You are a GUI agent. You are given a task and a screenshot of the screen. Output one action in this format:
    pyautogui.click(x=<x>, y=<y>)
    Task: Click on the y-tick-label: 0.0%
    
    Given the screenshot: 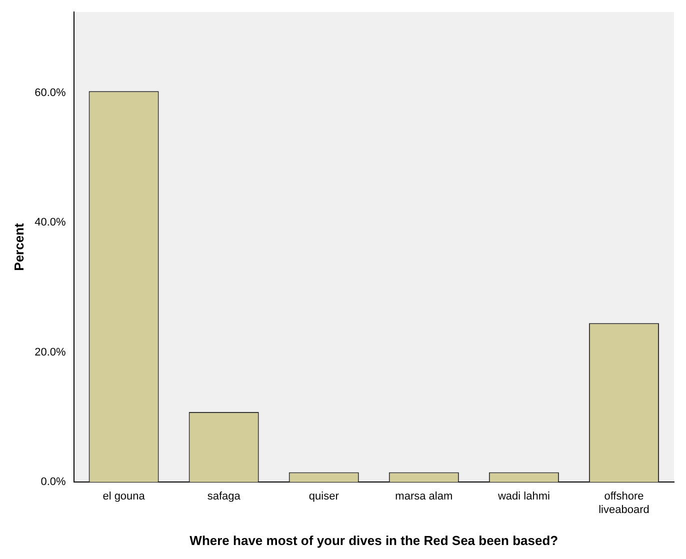 What is the action you would take?
    pyautogui.click(x=53, y=482)
    